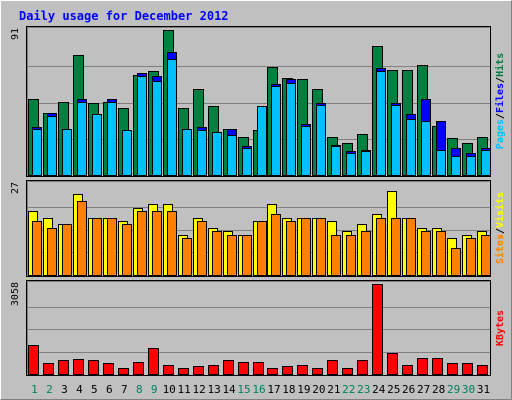 The height and width of the screenshot is (400, 512). Describe the element at coordinates (333, 389) in the screenshot. I see `x-tick-label: 21` at that location.